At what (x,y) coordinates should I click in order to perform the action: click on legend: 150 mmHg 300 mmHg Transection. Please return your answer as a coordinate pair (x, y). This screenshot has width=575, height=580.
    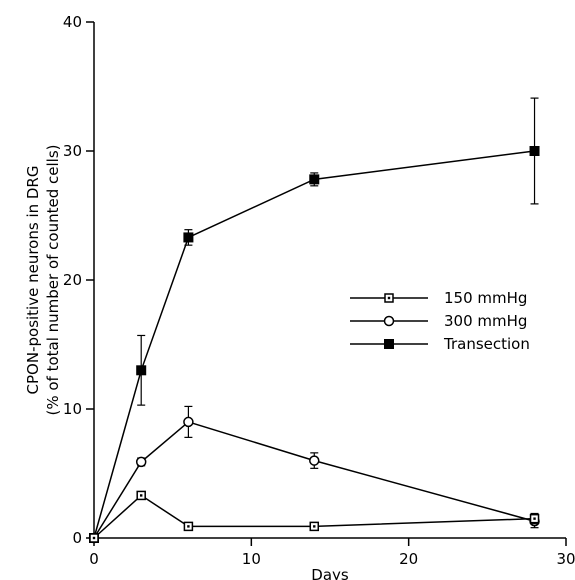
    Looking at the image, I should click on (440, 321).